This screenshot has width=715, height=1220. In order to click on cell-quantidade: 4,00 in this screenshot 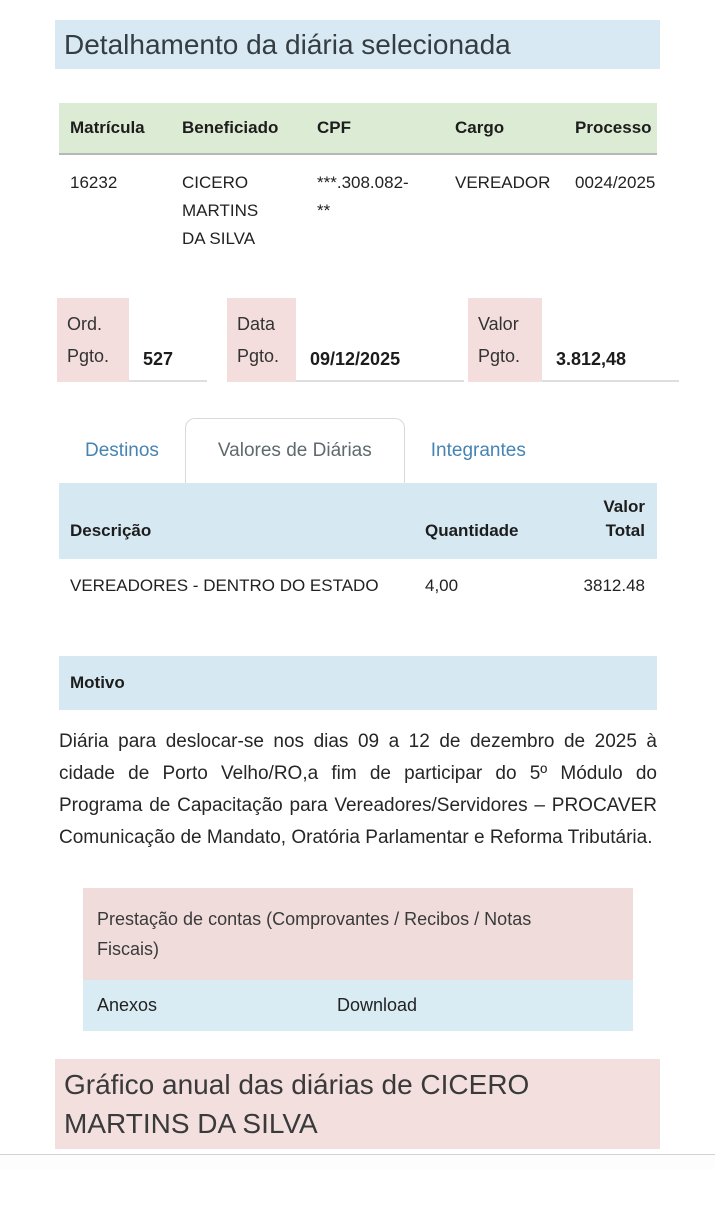, I will do `click(442, 585)`.